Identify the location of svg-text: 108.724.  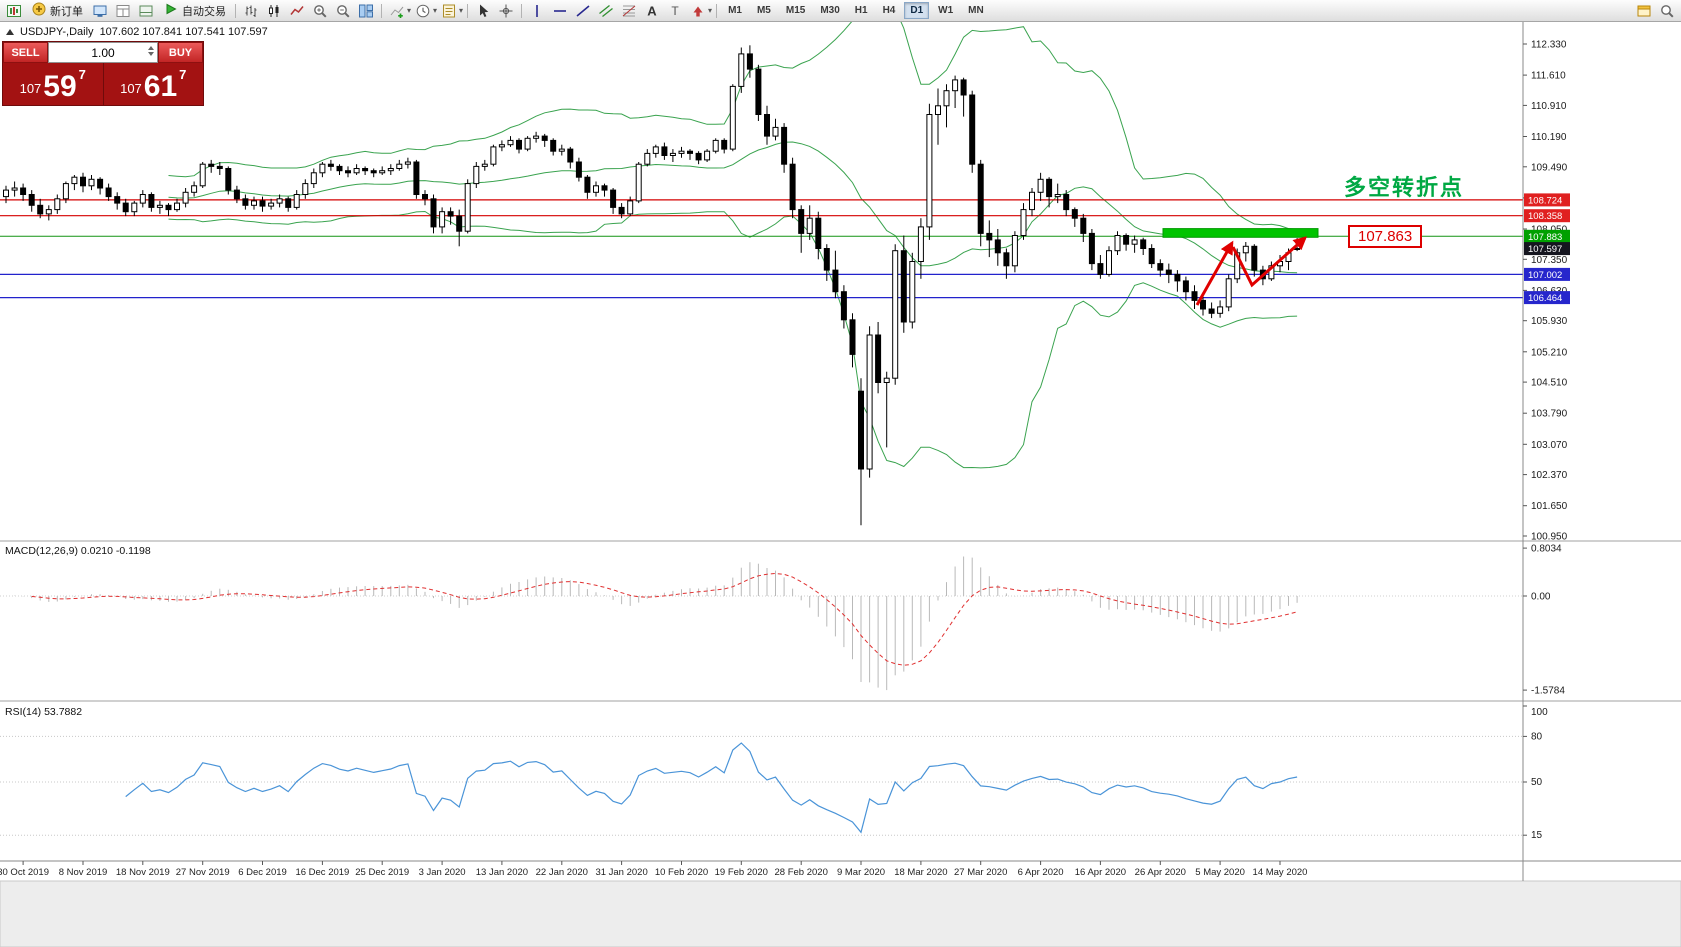
(1545, 200).